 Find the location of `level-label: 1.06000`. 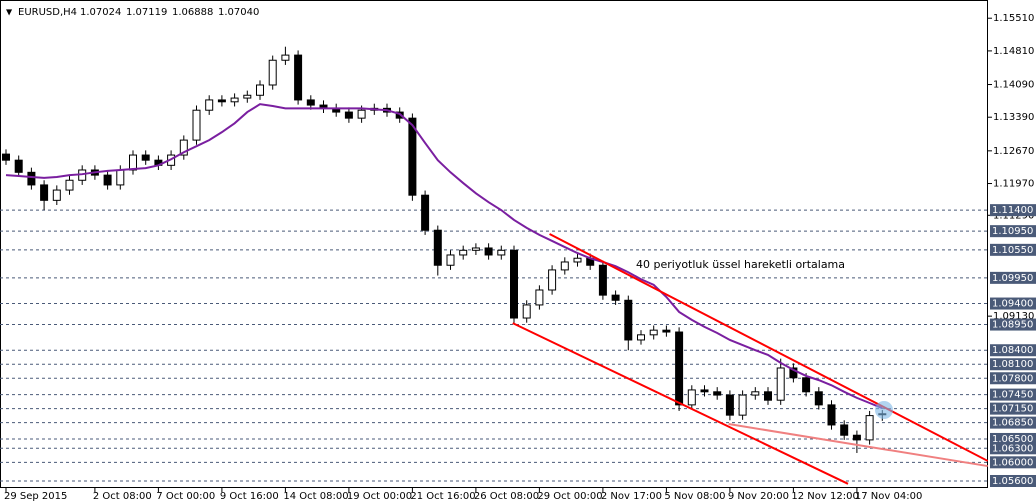

level-label: 1.06000 is located at coordinates (1012, 462).